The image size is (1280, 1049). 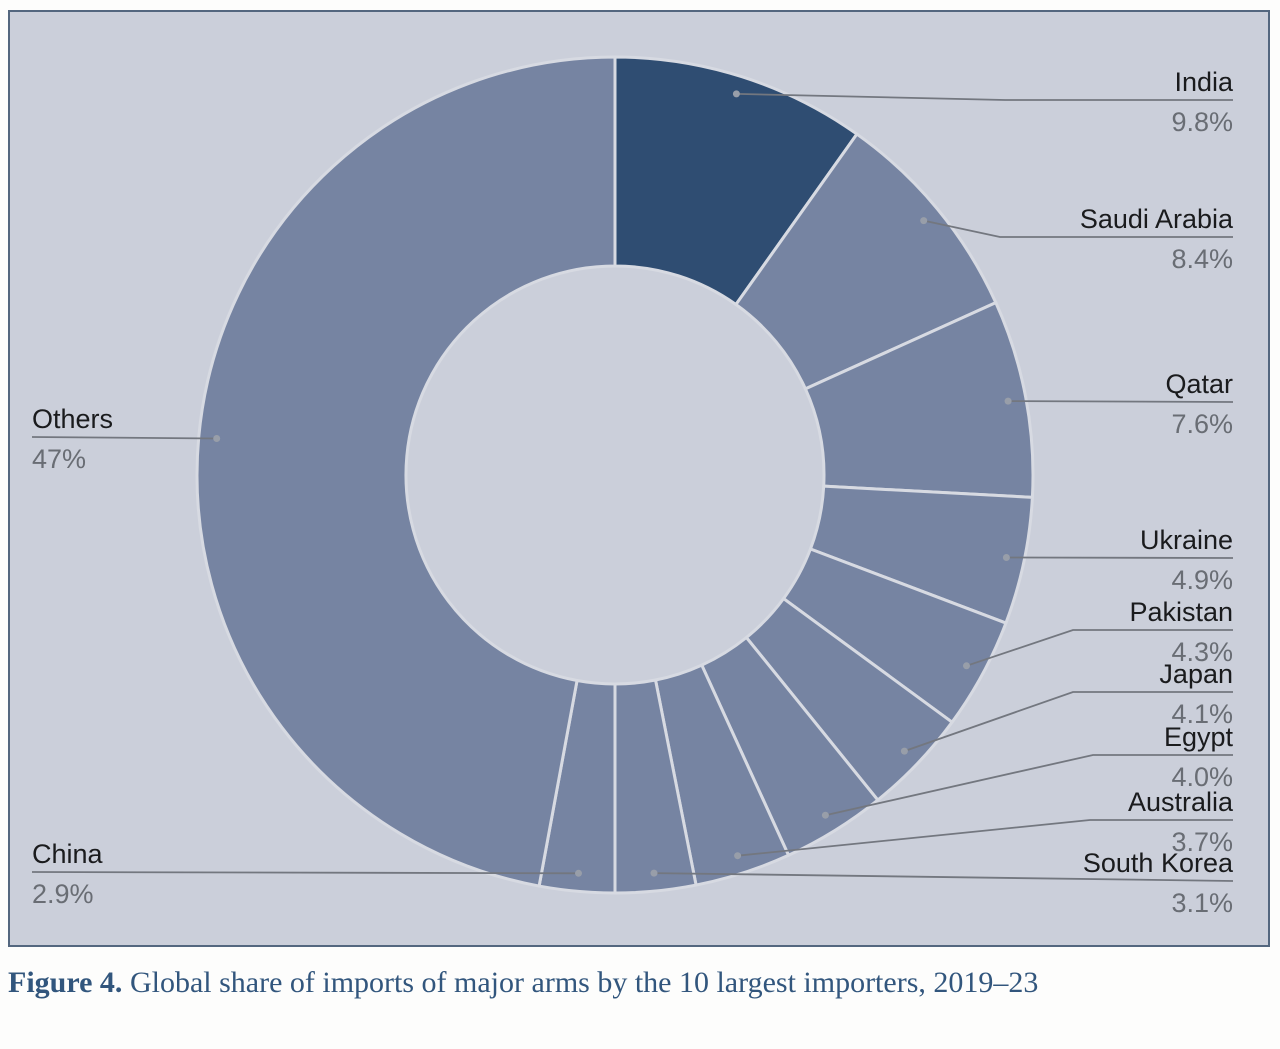 What do you see at coordinates (825, 815) in the screenshot?
I see `leader-dot-egypt` at bounding box center [825, 815].